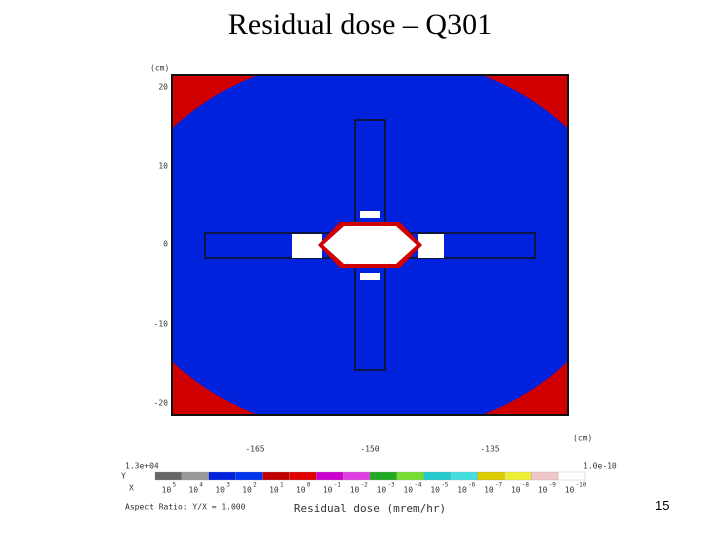  Describe the element at coordinates (582, 438) in the screenshot. I see `x-unit: (cm)` at that location.